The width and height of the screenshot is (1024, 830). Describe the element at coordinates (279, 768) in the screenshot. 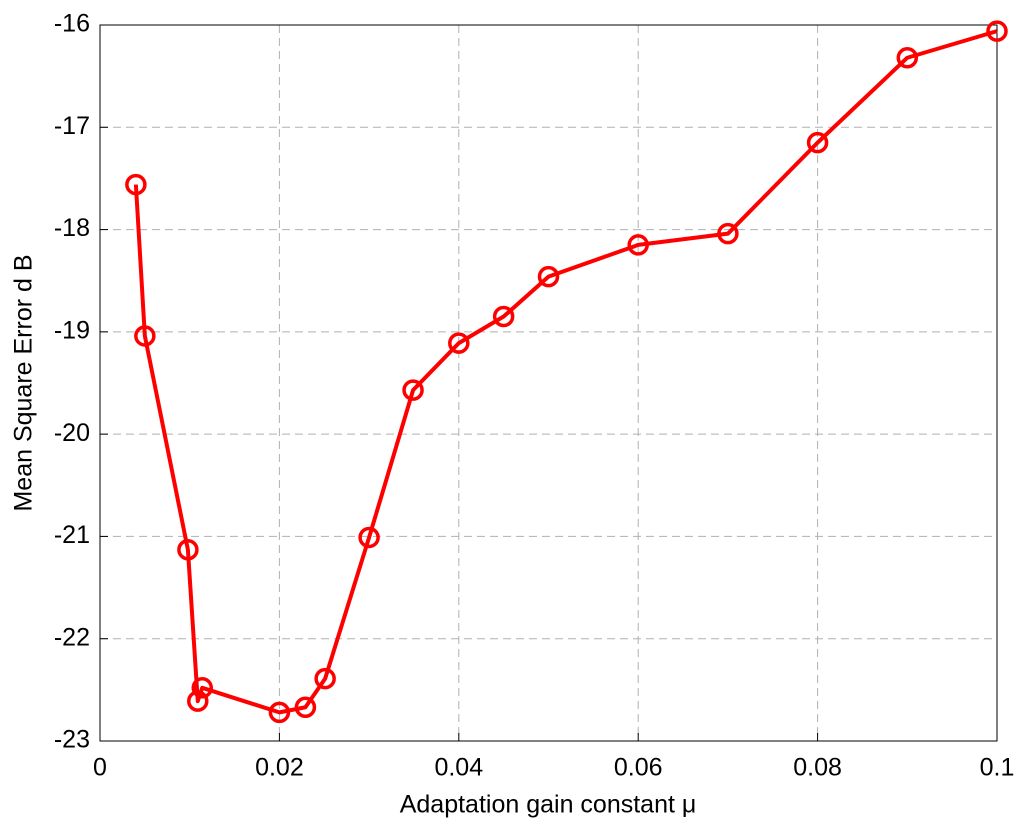

I see `x-tick-label: 0.02` at that location.